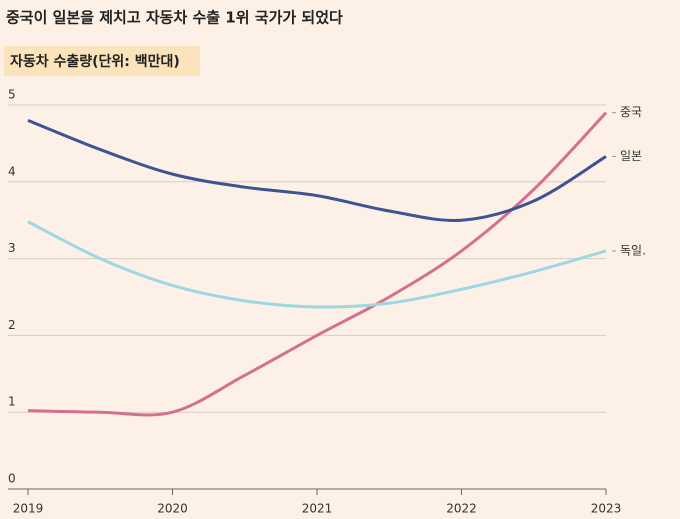  What do you see at coordinates (12, 325) in the screenshot?
I see `y-tick-label: 2` at bounding box center [12, 325].